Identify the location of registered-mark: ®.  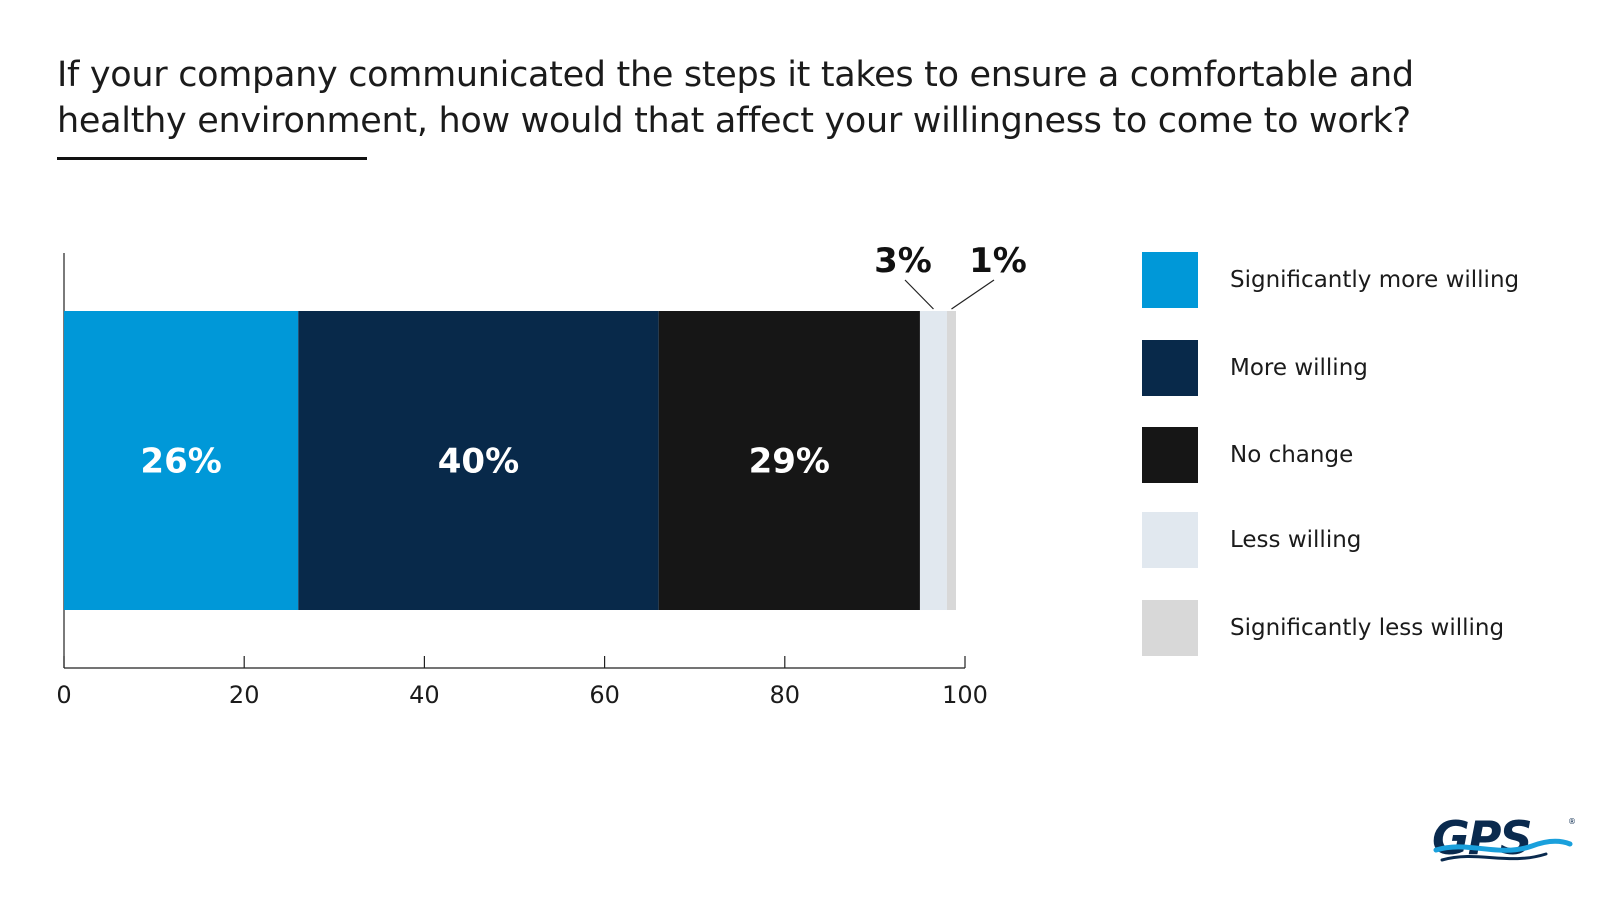
(1572, 821).